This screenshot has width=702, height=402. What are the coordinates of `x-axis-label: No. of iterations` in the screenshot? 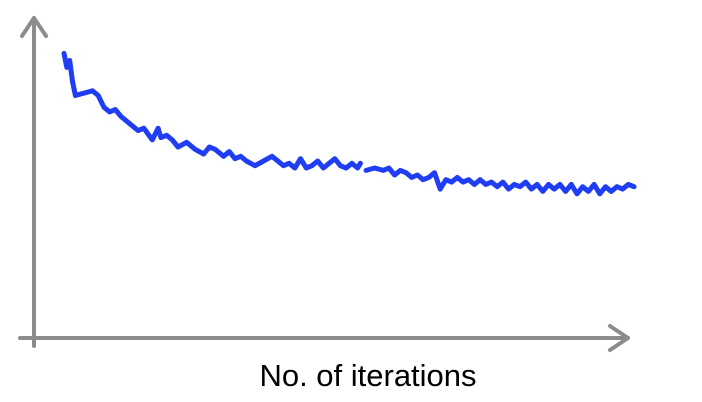 It's located at (367, 375).